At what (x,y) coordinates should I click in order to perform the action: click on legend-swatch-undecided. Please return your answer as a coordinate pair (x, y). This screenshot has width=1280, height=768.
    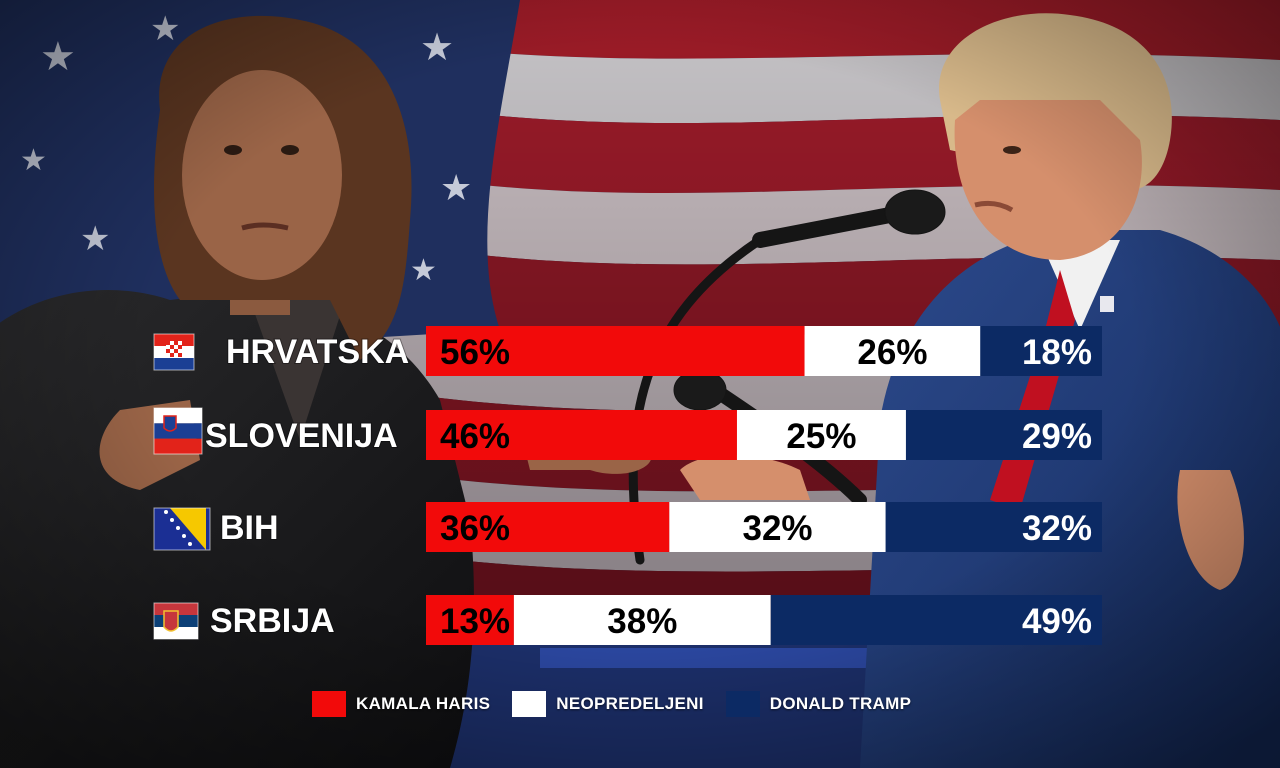
    Looking at the image, I should click on (529, 704).